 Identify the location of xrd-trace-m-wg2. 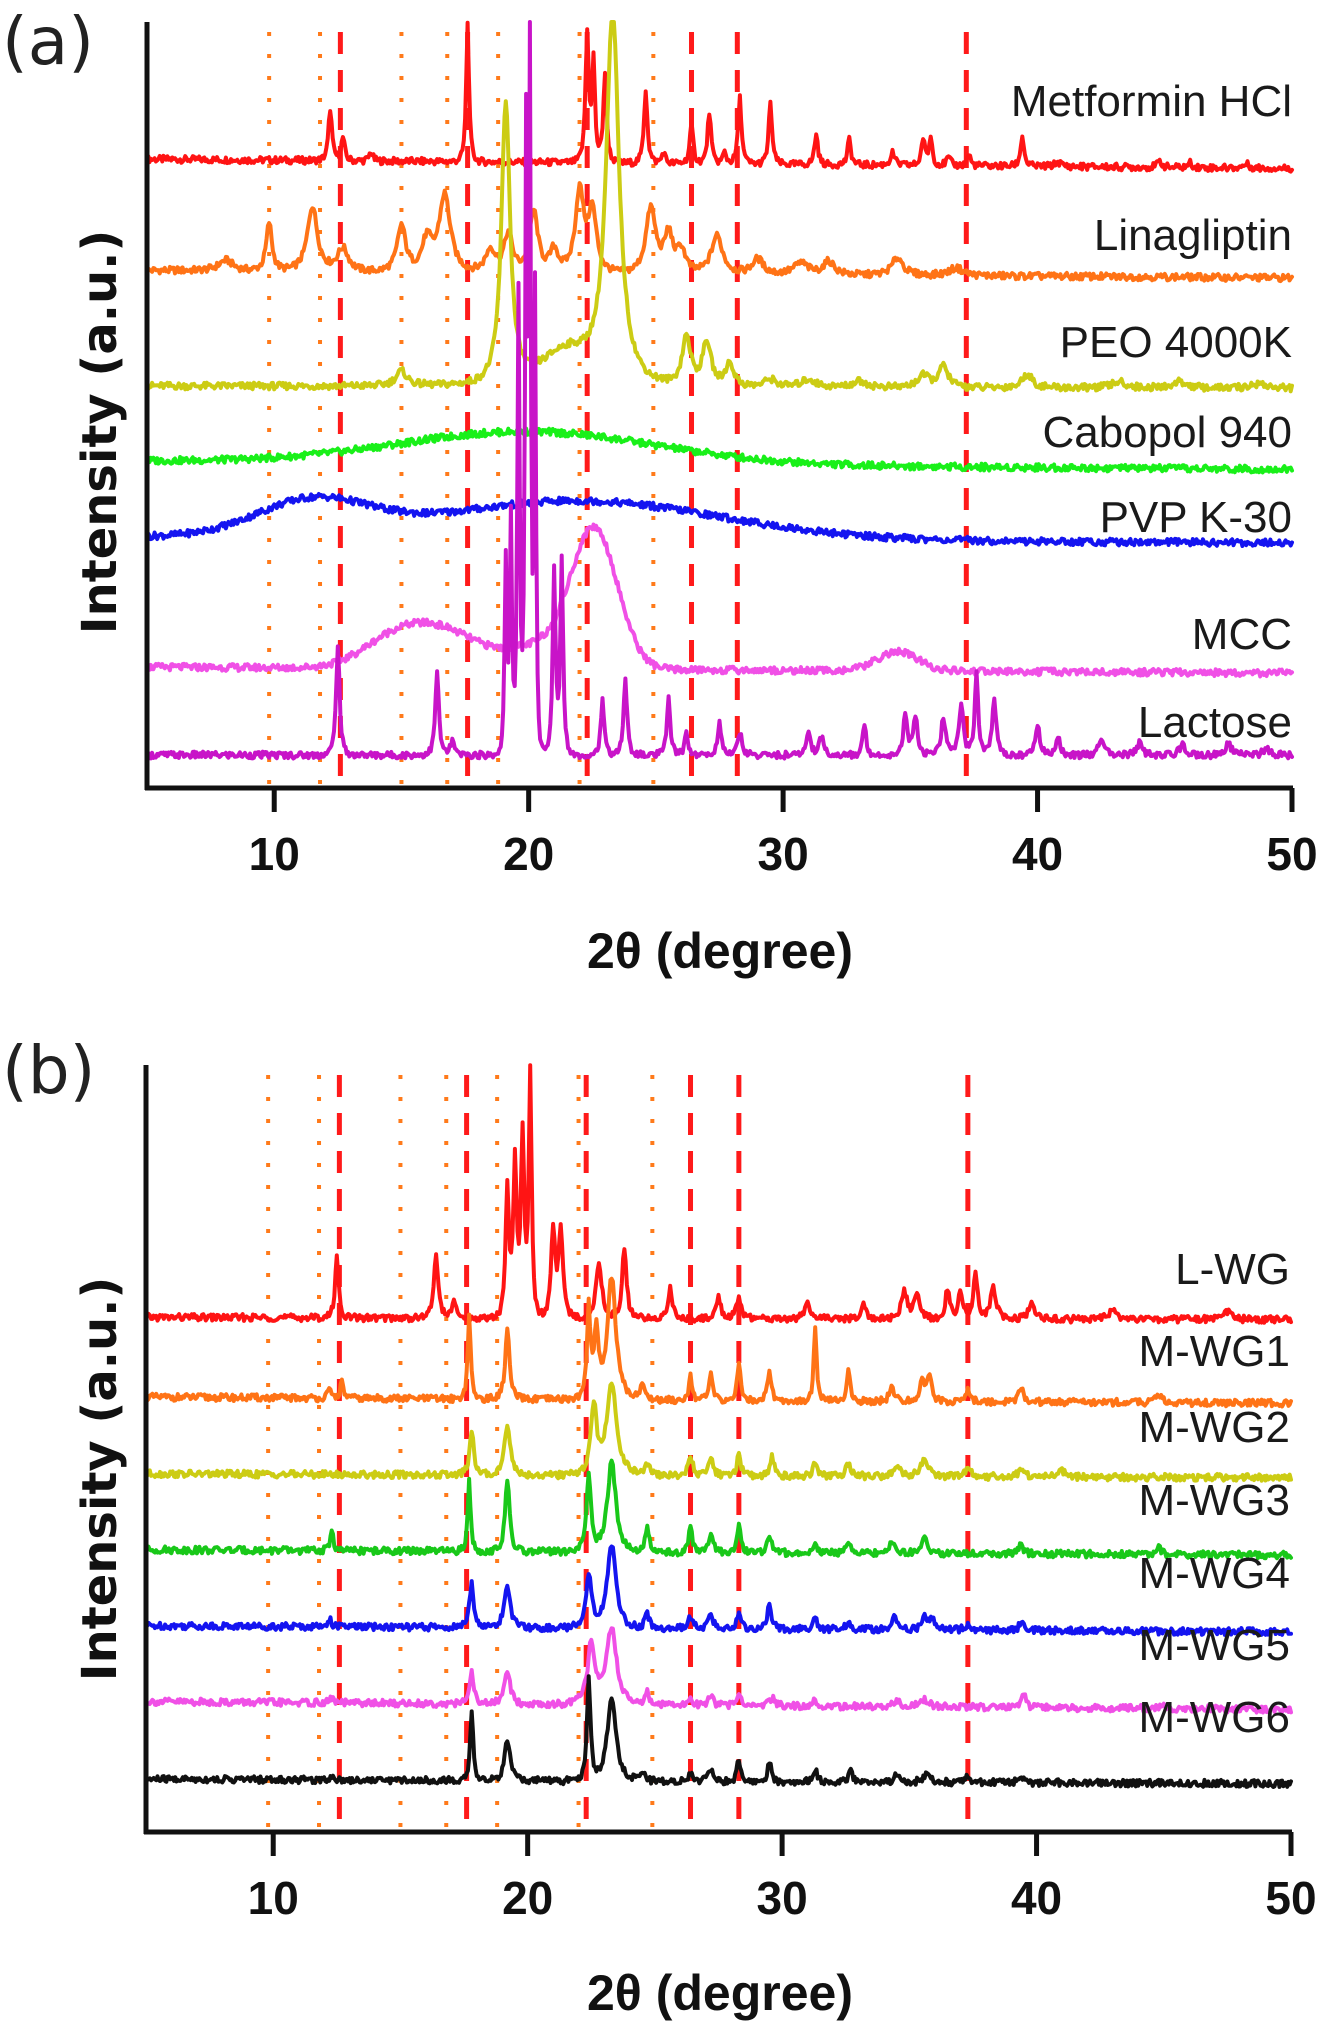
(718, 1432).